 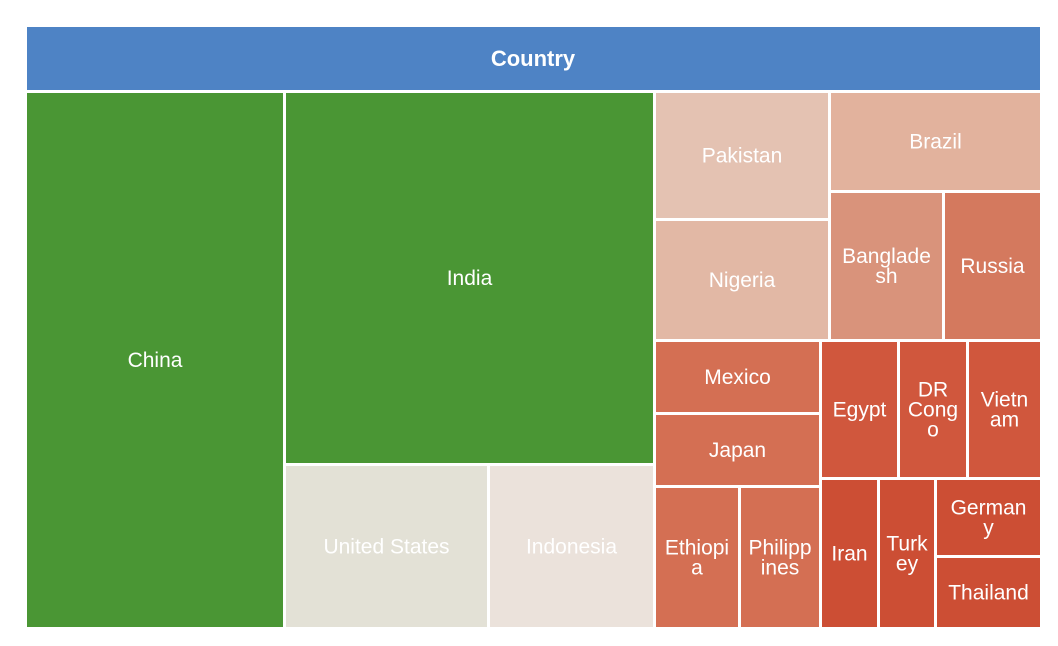 I want to click on treemap-header-title: Country, so click(x=533, y=58).